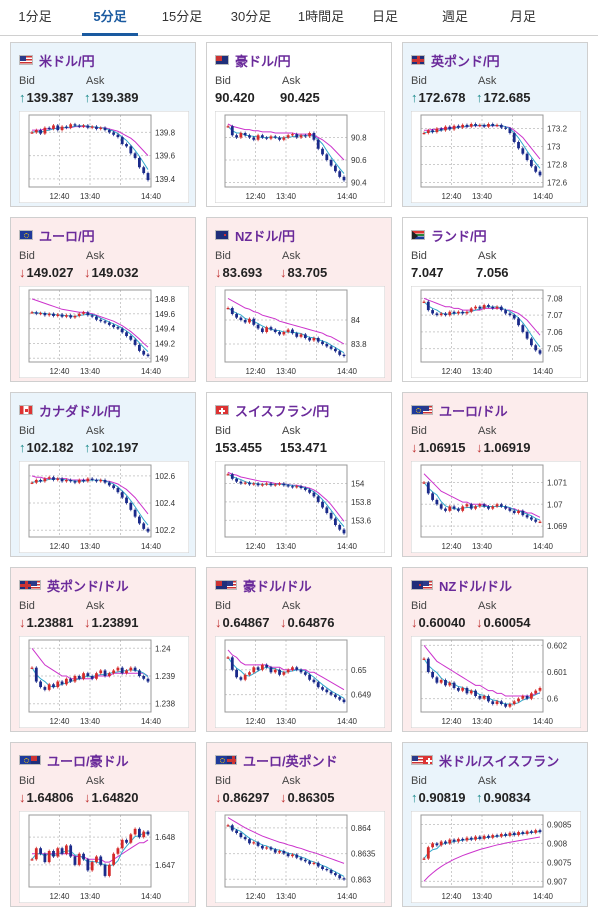  Describe the element at coordinates (57, 235) in the screenshot. I see `currency-pair-link: ユーロ/円` at that location.